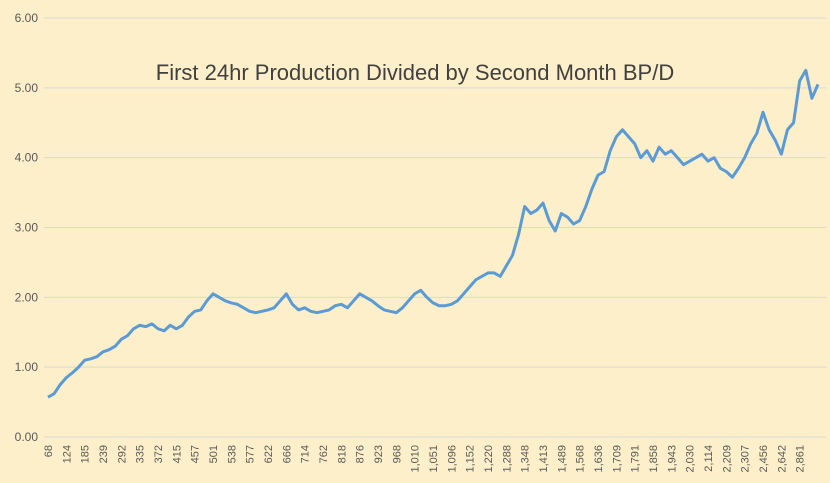 Image resolution: width=830 pixels, height=483 pixels. Describe the element at coordinates (746, 459) in the screenshot. I see `x-tick-label: 2,307` at that location.